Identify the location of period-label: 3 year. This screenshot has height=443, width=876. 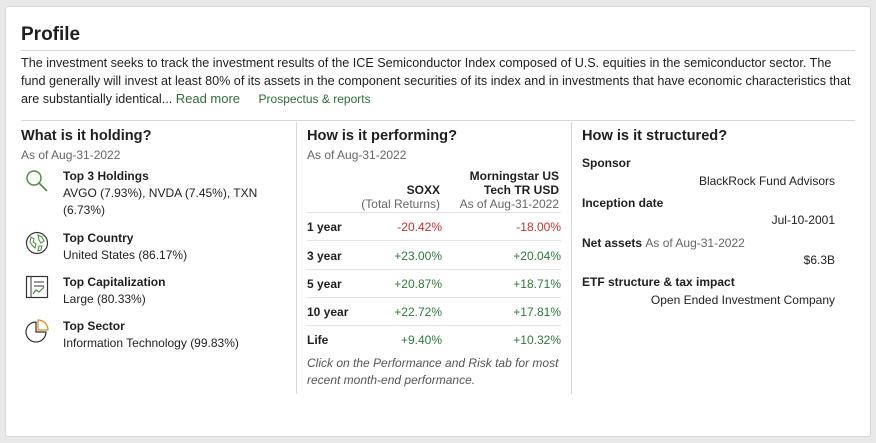
(324, 256).